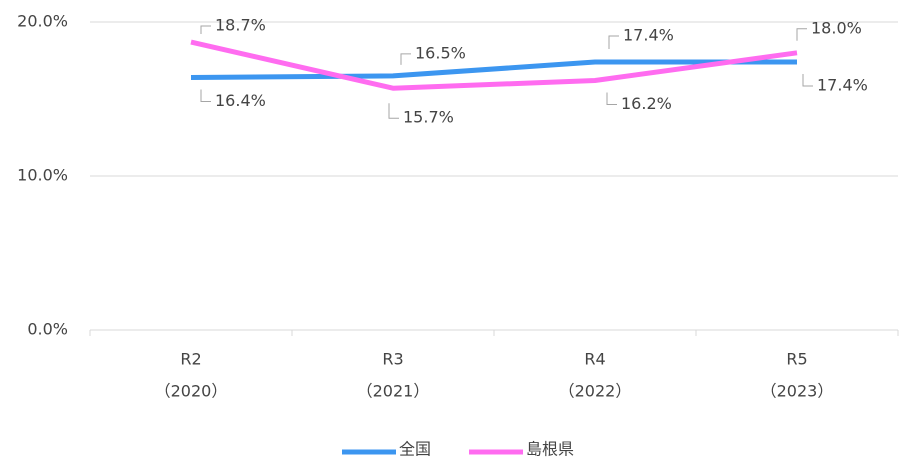  What do you see at coordinates (47, 329) in the screenshot?
I see `y-tick-label: 0.0%` at bounding box center [47, 329].